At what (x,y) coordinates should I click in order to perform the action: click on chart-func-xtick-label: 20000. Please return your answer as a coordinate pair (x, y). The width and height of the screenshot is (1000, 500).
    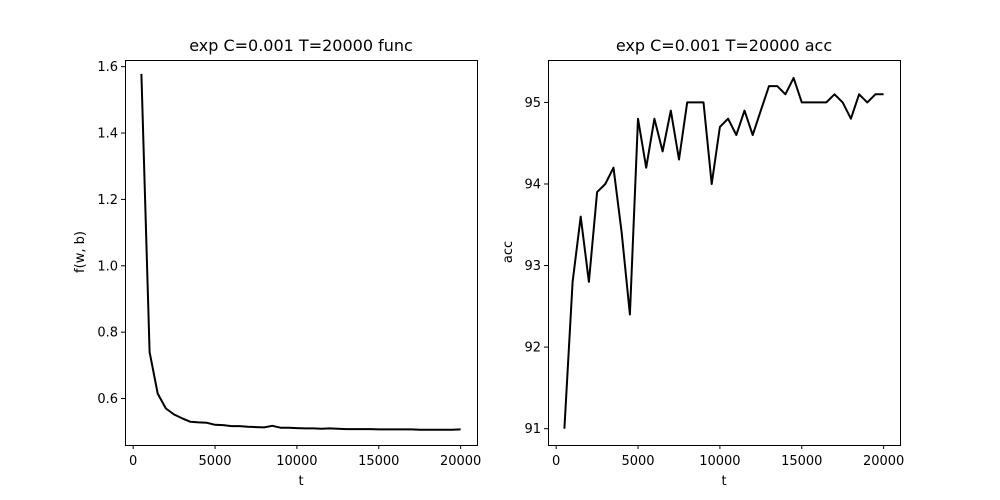
    Looking at the image, I should click on (460, 461).